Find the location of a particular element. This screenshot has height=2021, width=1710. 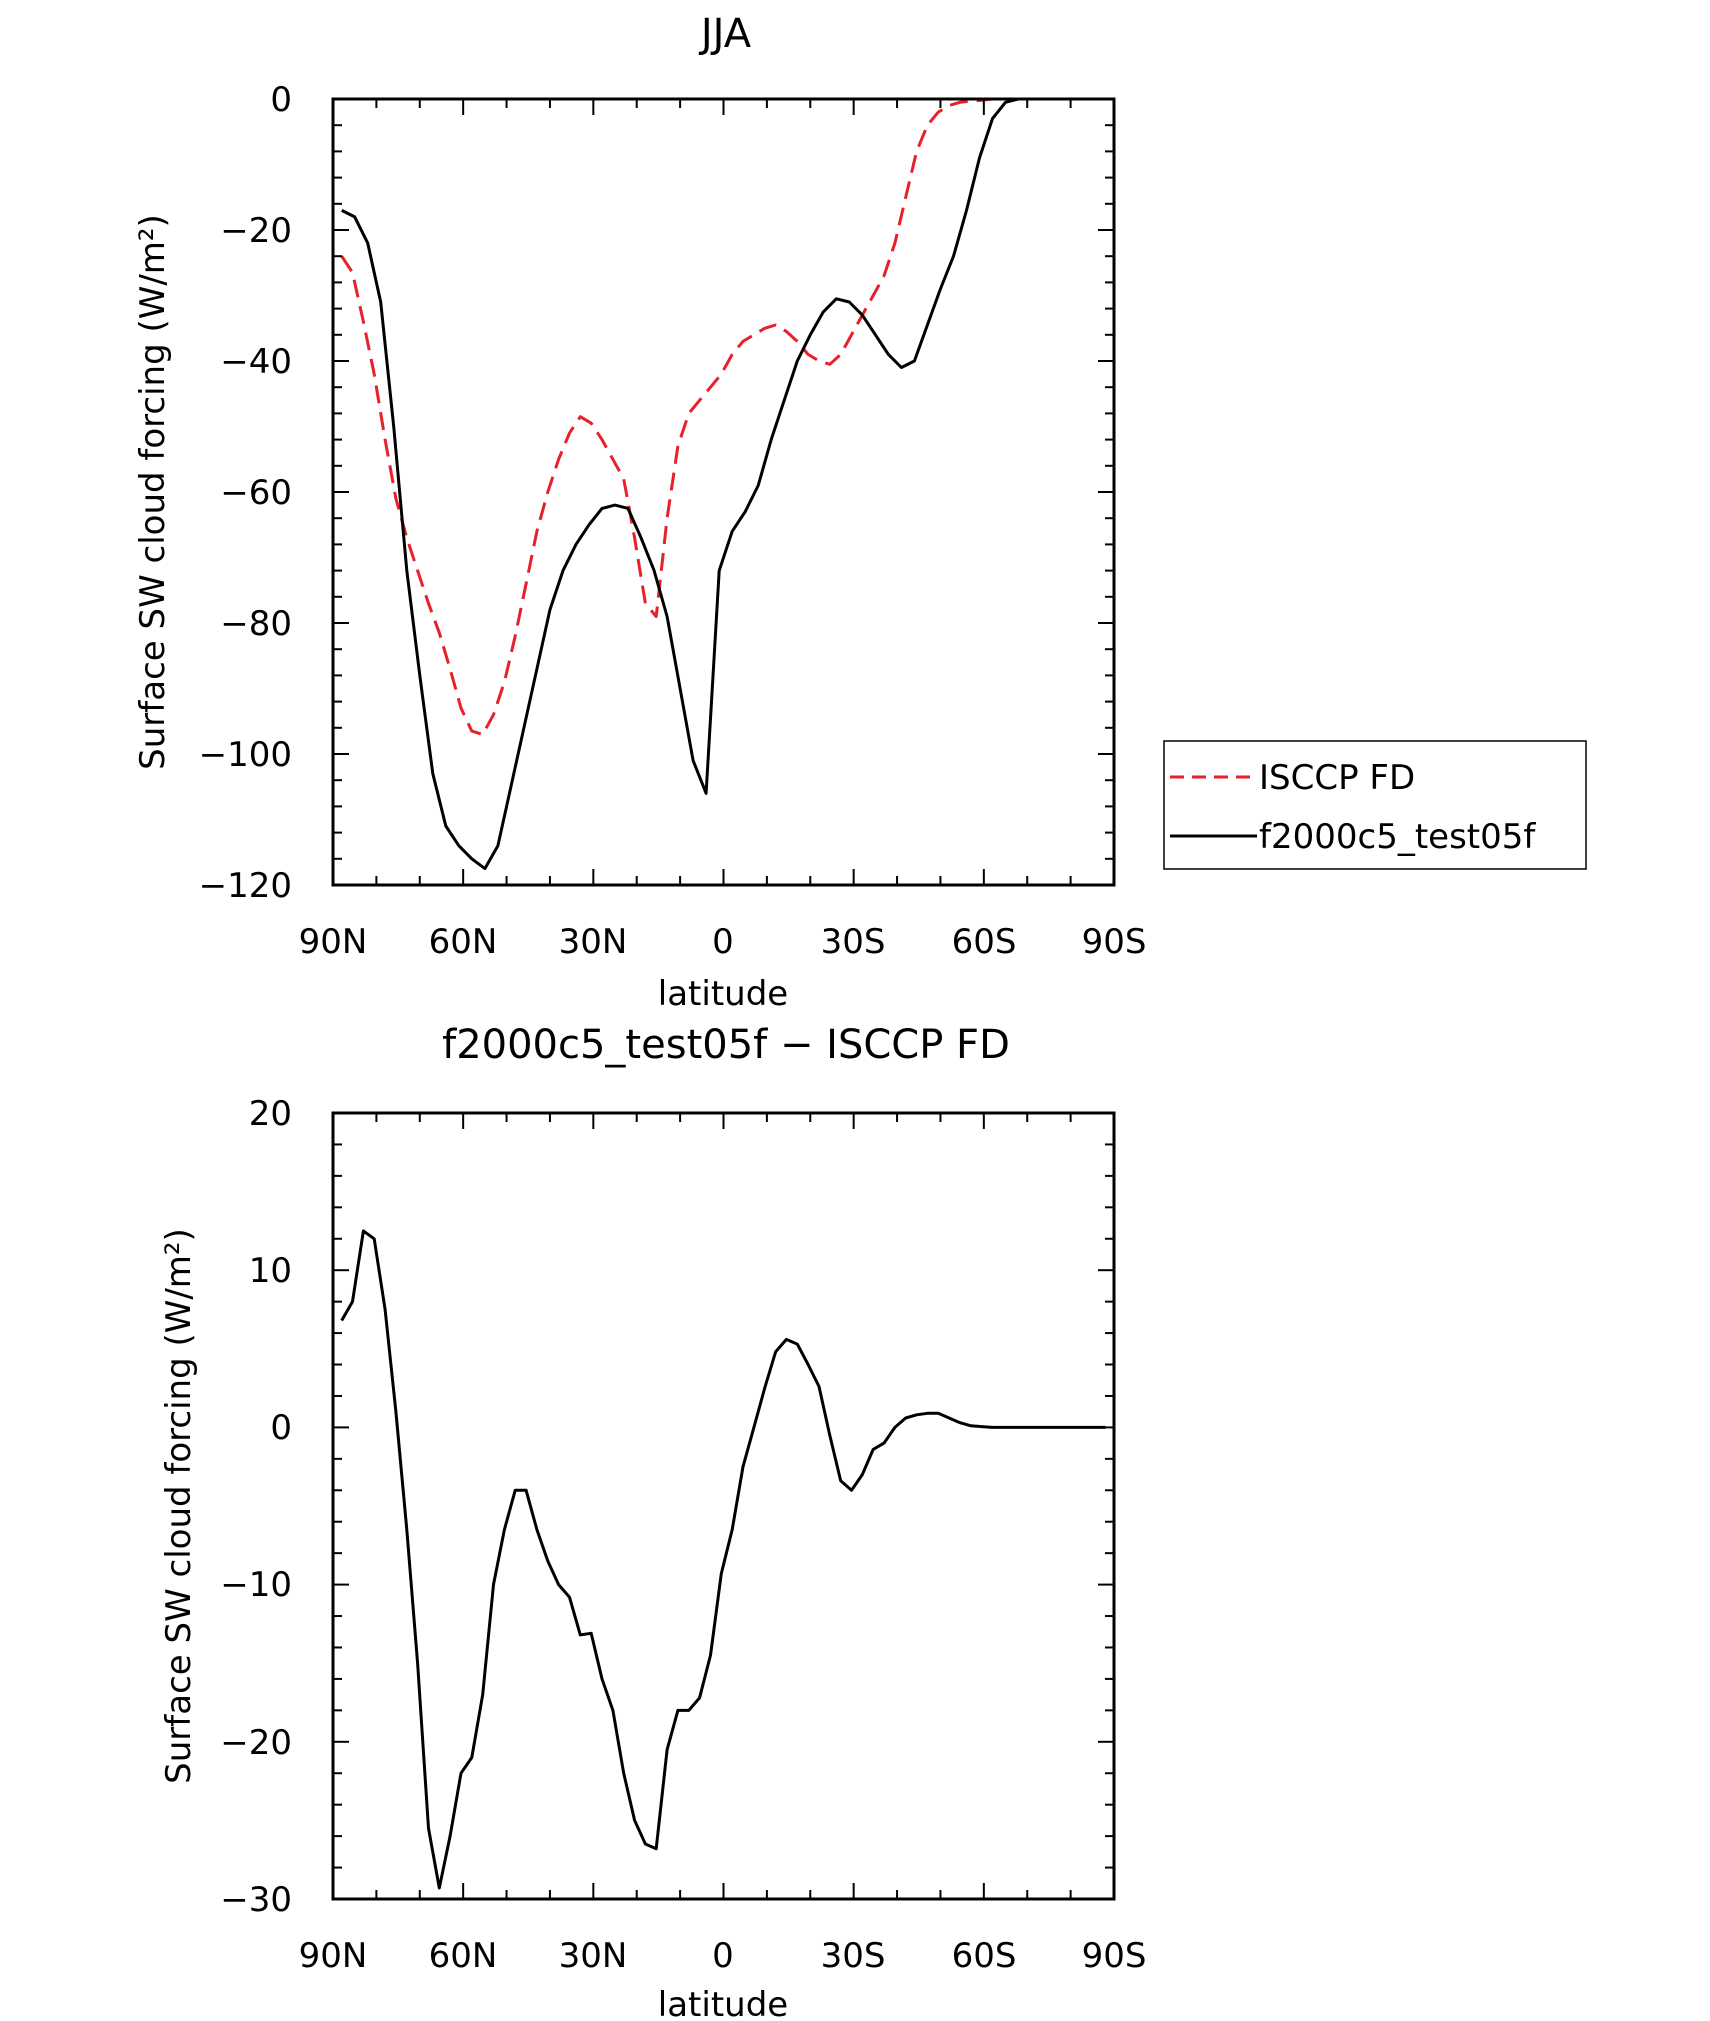

bottom-y-tick-label-minus30: −30 is located at coordinates (256, 1900).